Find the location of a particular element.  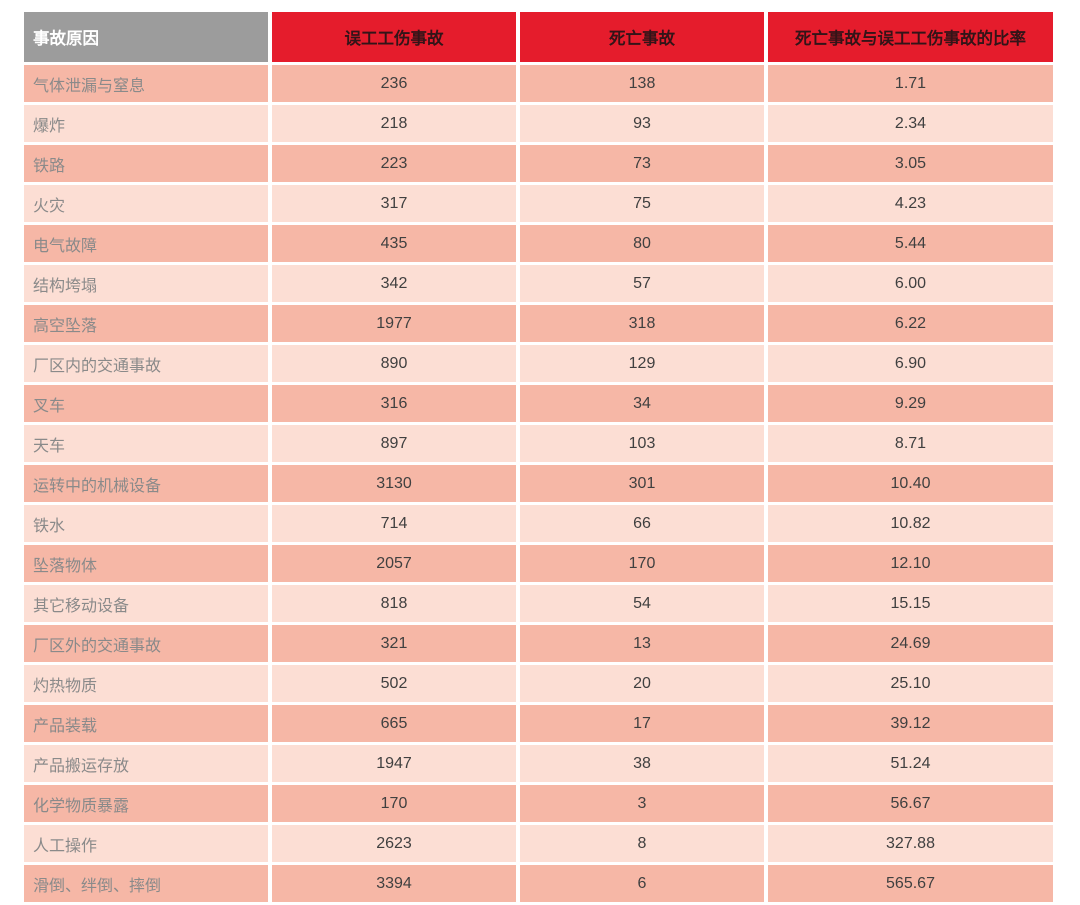

value-cell: 3.05 is located at coordinates (910, 163).